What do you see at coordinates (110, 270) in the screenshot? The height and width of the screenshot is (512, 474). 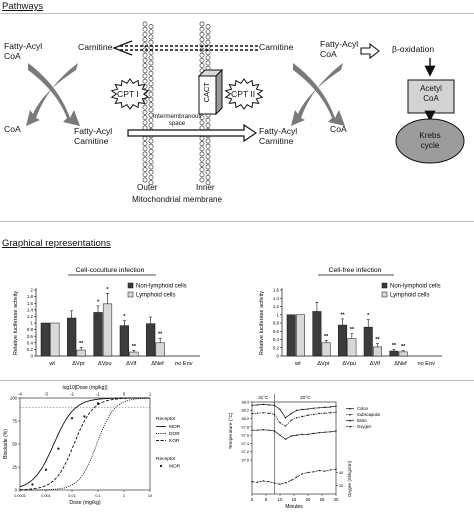 I see `chart-title: Cell-coculture infection` at bounding box center [110, 270].